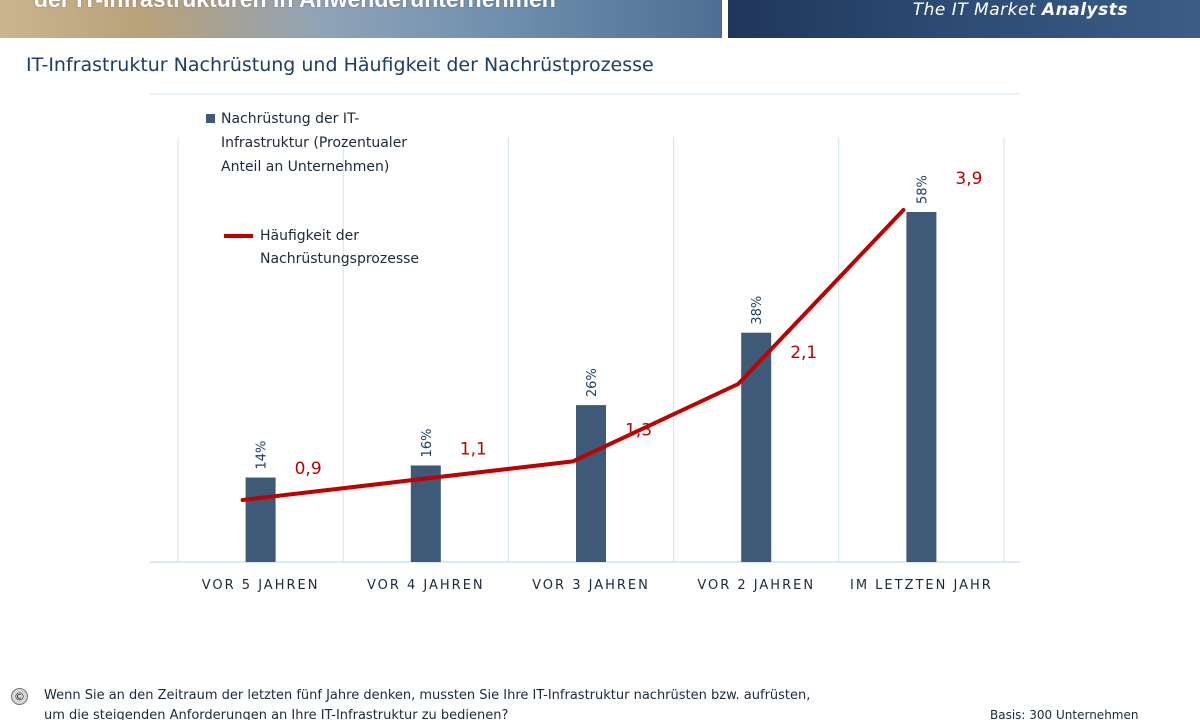 The image size is (1200, 720). Describe the element at coordinates (757, 310) in the screenshot. I see `bar-value-label: 38%` at that location.